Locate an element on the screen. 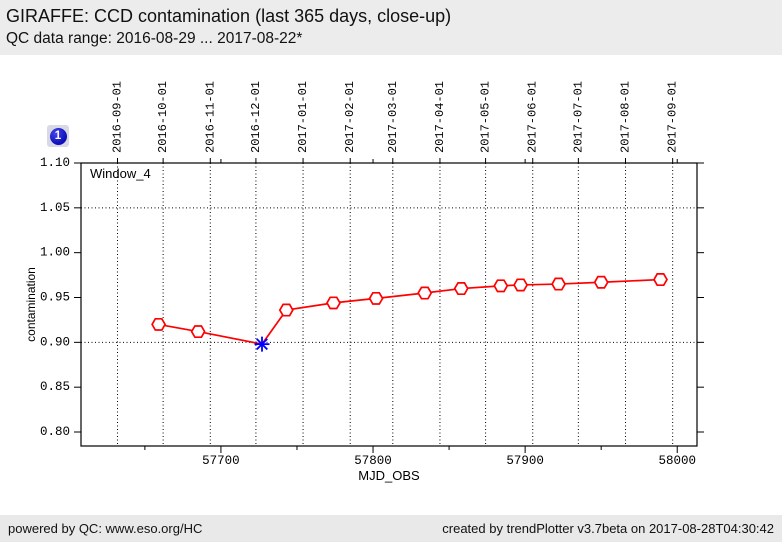 The image size is (782, 542). date-tick-label: 2017-01-01 is located at coordinates (303, 117).